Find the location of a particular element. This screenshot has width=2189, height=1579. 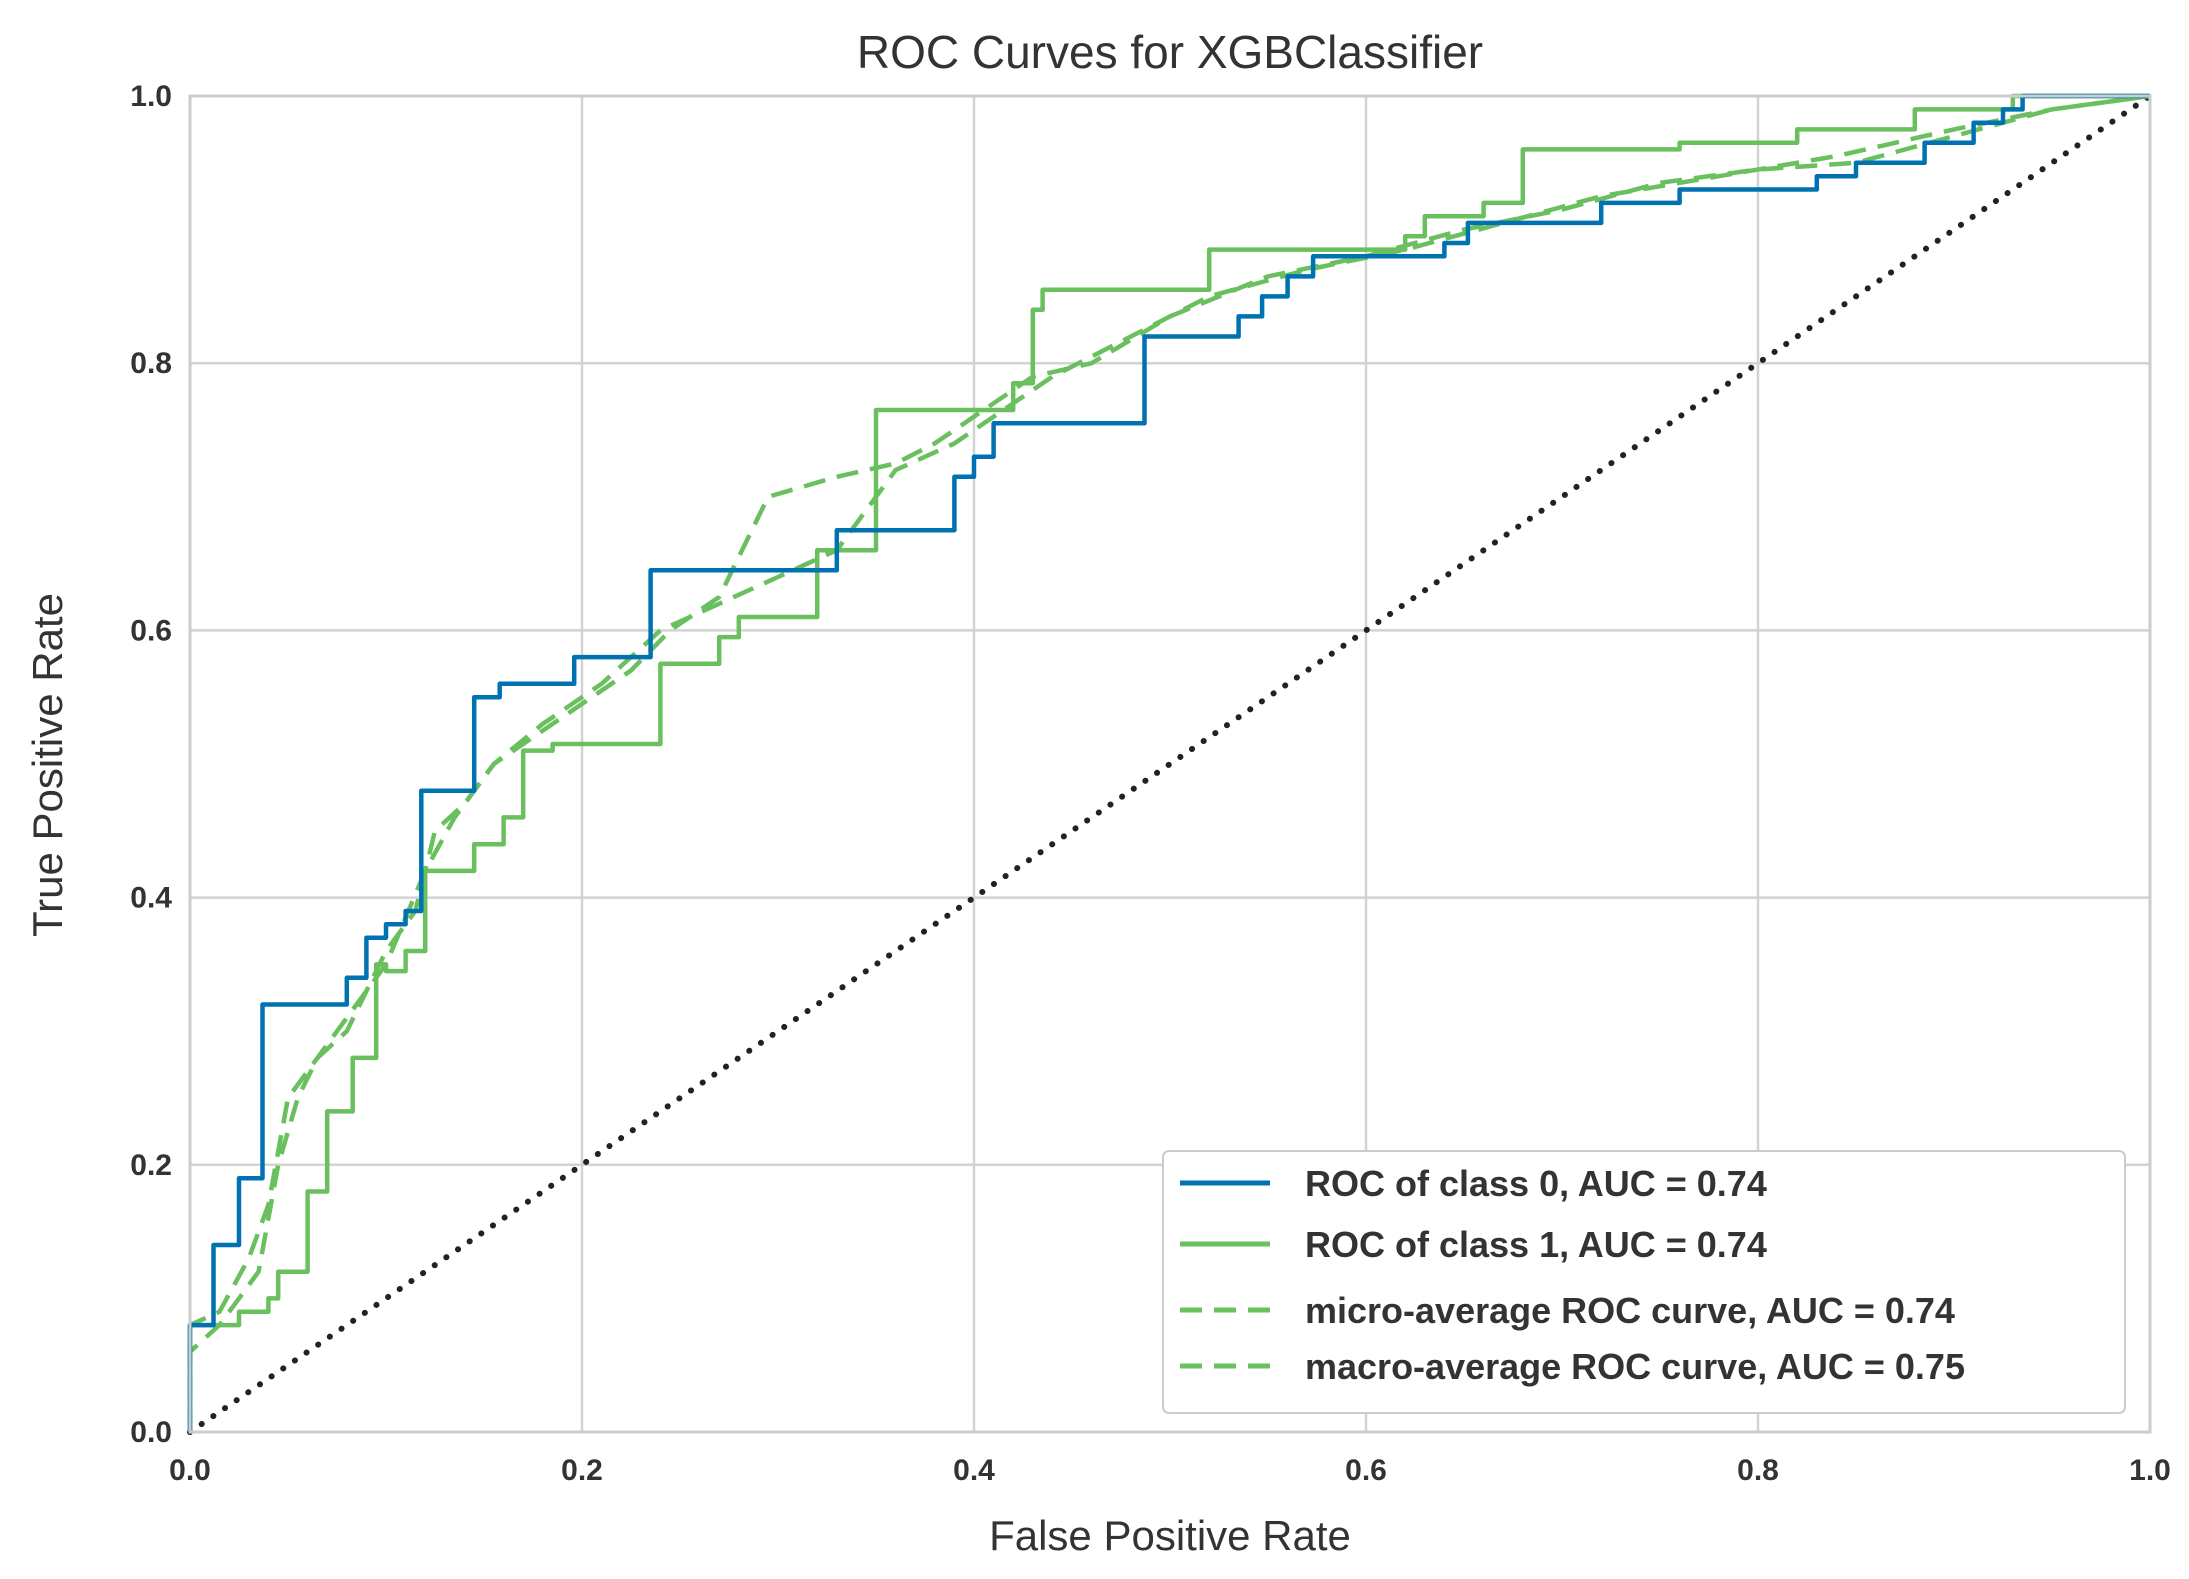

legend-label-class-1: ROC of class 1, AUC = 0.74 is located at coordinates (1536, 1244).